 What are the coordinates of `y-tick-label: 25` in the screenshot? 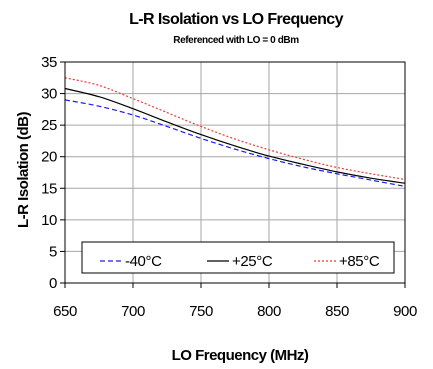 It's located at (49, 125).